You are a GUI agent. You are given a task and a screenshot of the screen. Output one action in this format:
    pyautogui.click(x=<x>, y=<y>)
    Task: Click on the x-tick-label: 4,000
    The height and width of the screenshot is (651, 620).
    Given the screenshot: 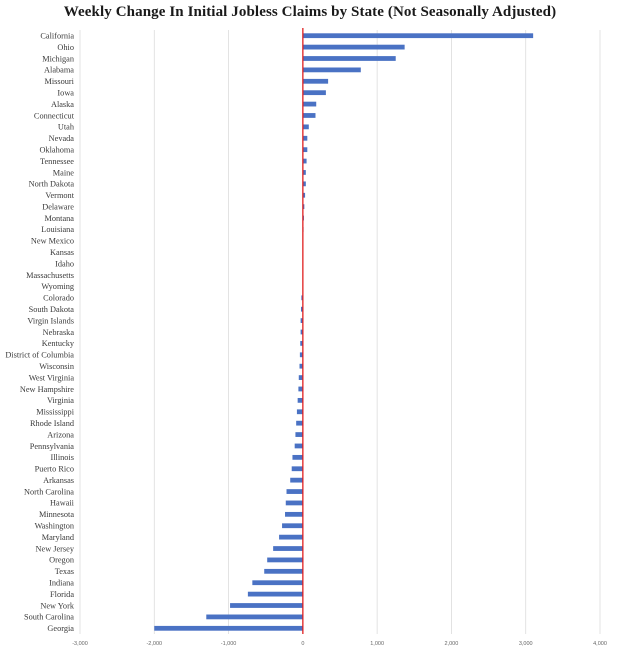 What is the action you would take?
    pyautogui.click(x=600, y=644)
    